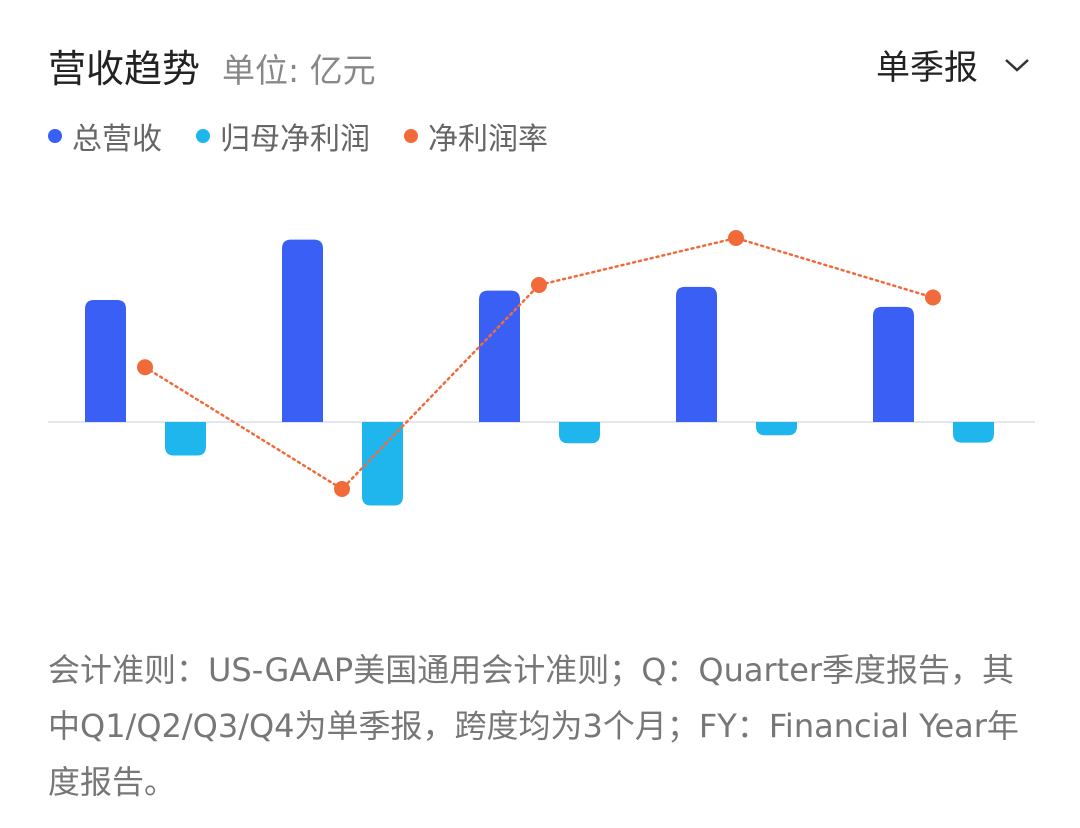  I want to click on legend-label: 总营收, so click(117, 139).